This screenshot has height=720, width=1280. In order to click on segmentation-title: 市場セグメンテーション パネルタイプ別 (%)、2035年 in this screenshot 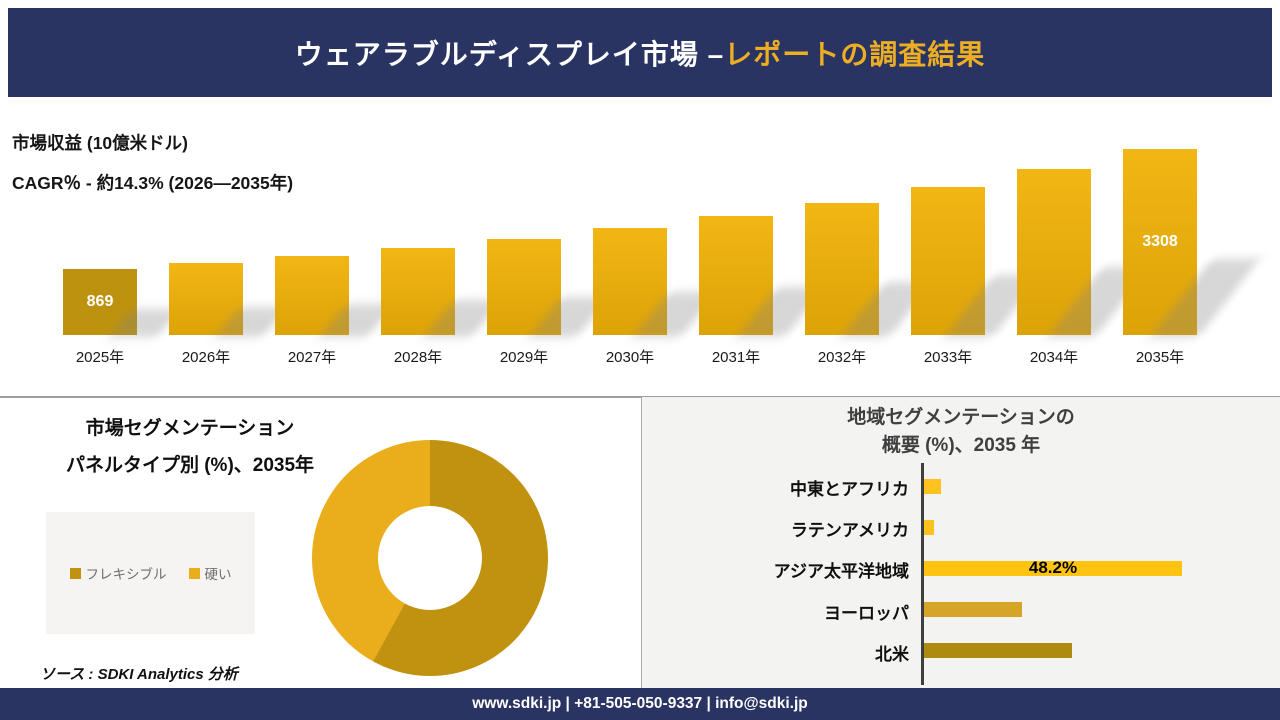, I will do `click(190, 447)`.